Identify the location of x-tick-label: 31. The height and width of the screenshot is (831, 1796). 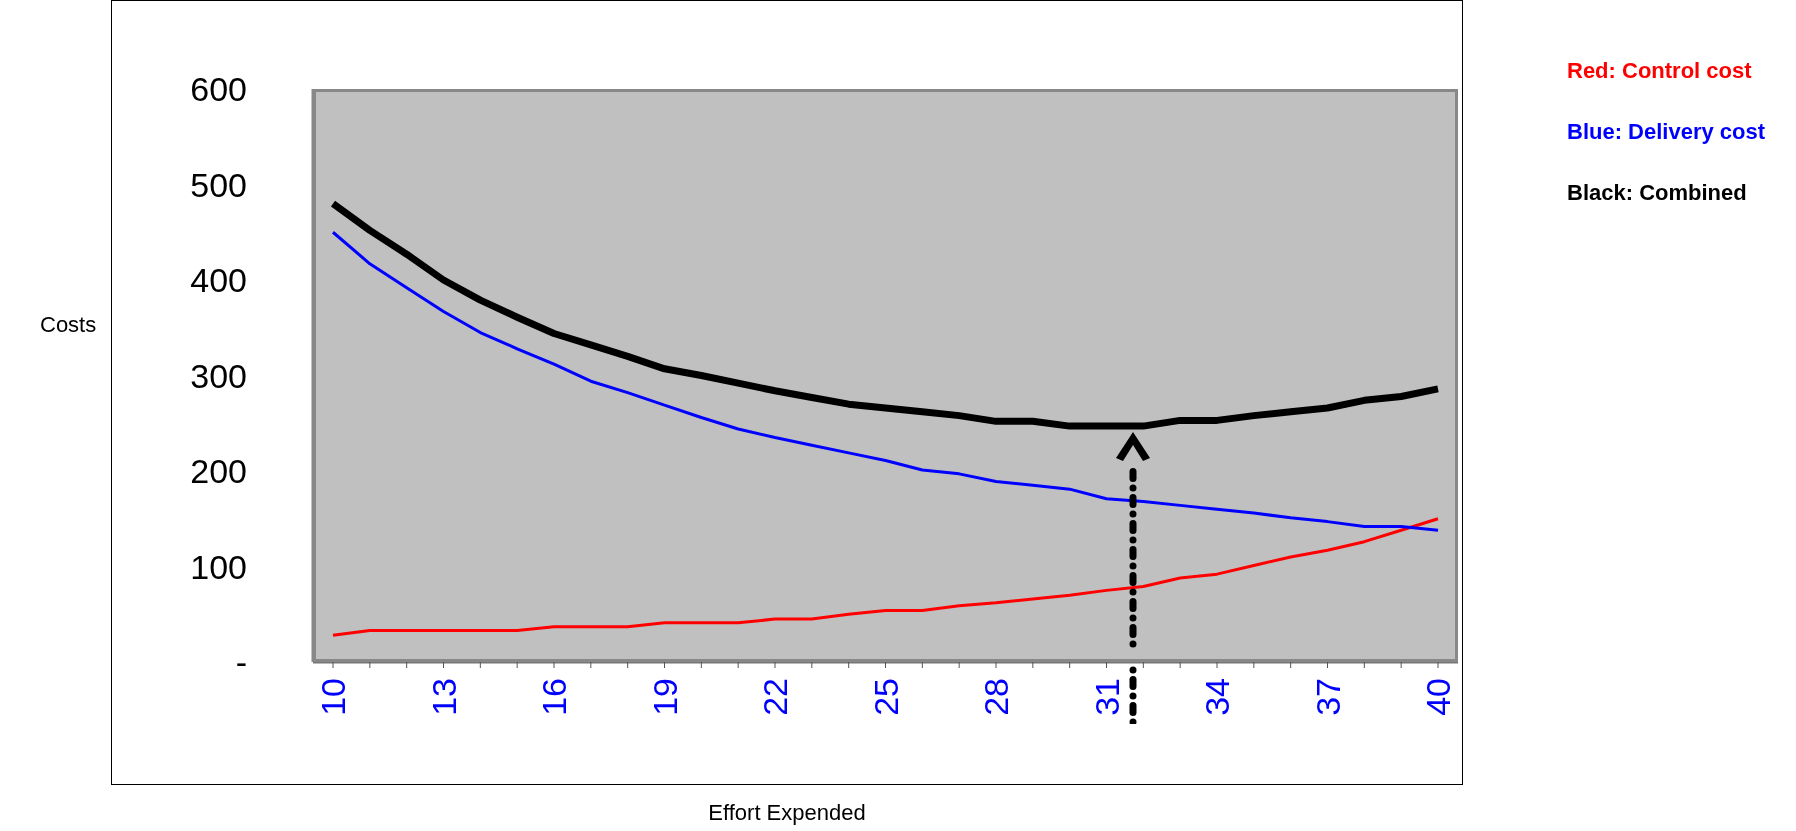
(1106, 697).